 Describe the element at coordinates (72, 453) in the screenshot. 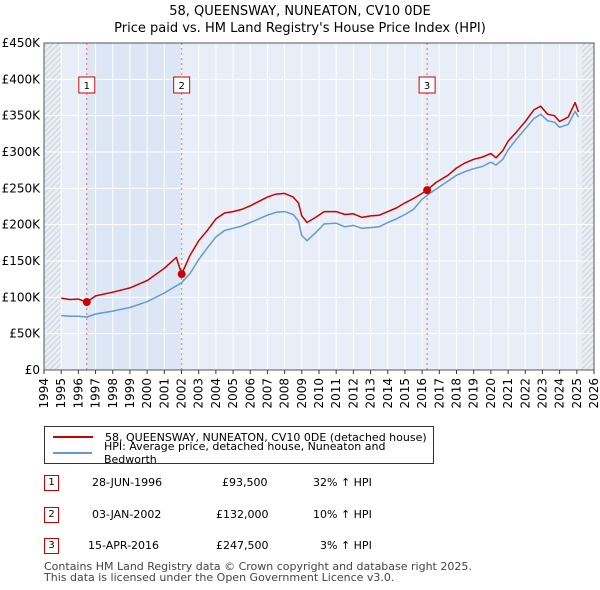

I see `legend-line-hpi` at that location.